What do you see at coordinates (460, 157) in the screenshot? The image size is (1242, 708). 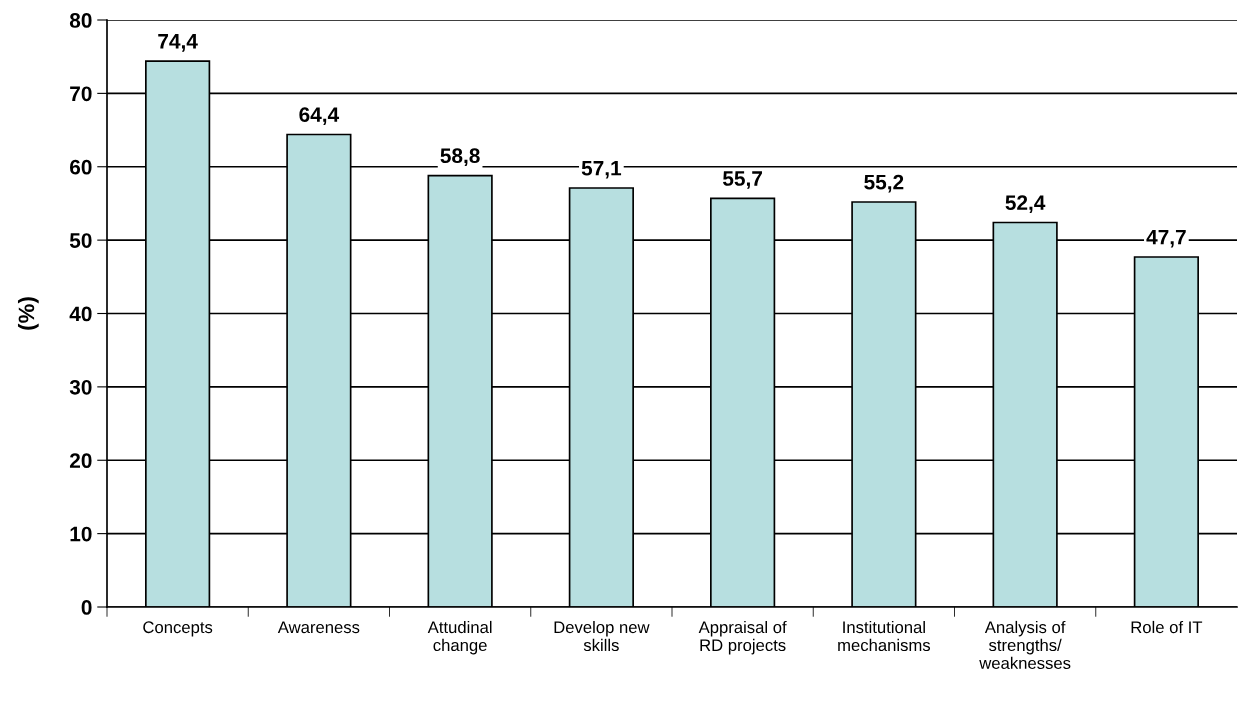 I see `data-label: 58,8` at bounding box center [460, 157].